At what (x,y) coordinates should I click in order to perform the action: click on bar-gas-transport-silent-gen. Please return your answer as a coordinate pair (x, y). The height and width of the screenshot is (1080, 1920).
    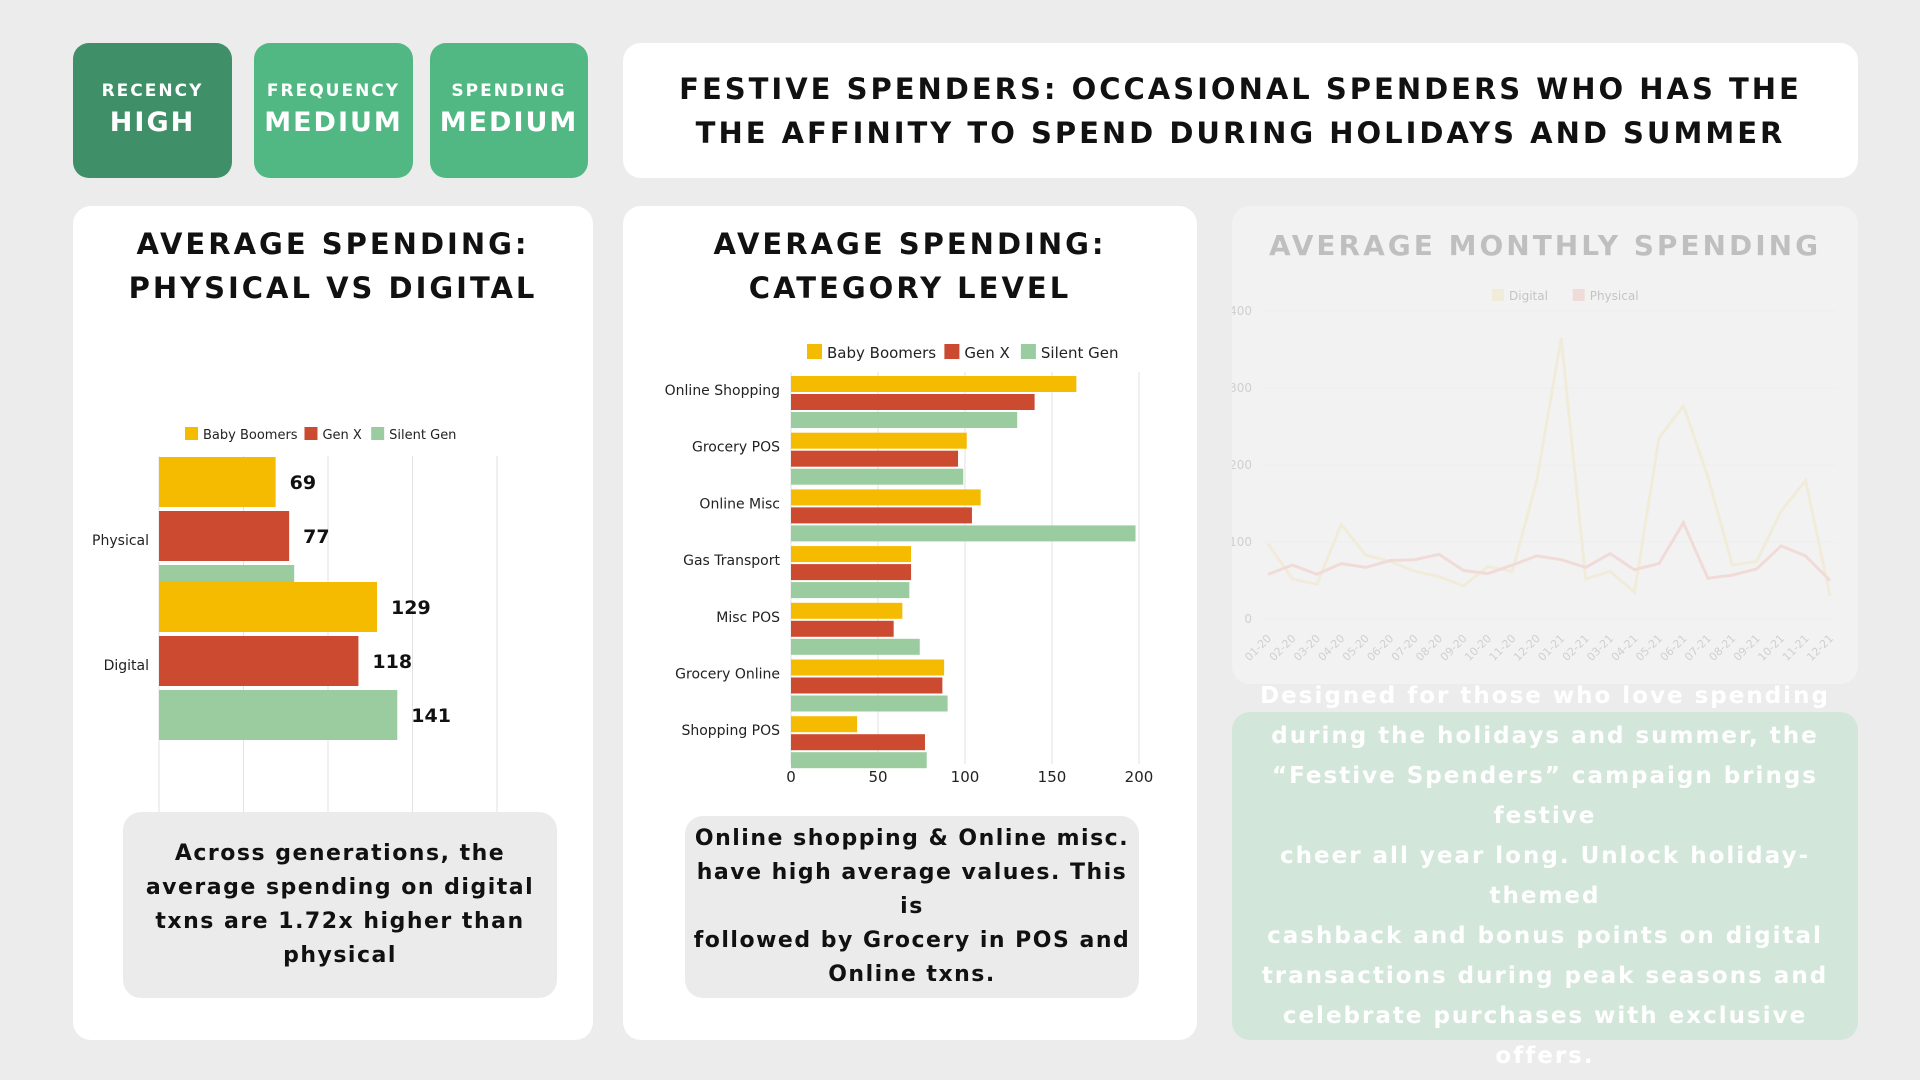
    Looking at the image, I should click on (850, 590).